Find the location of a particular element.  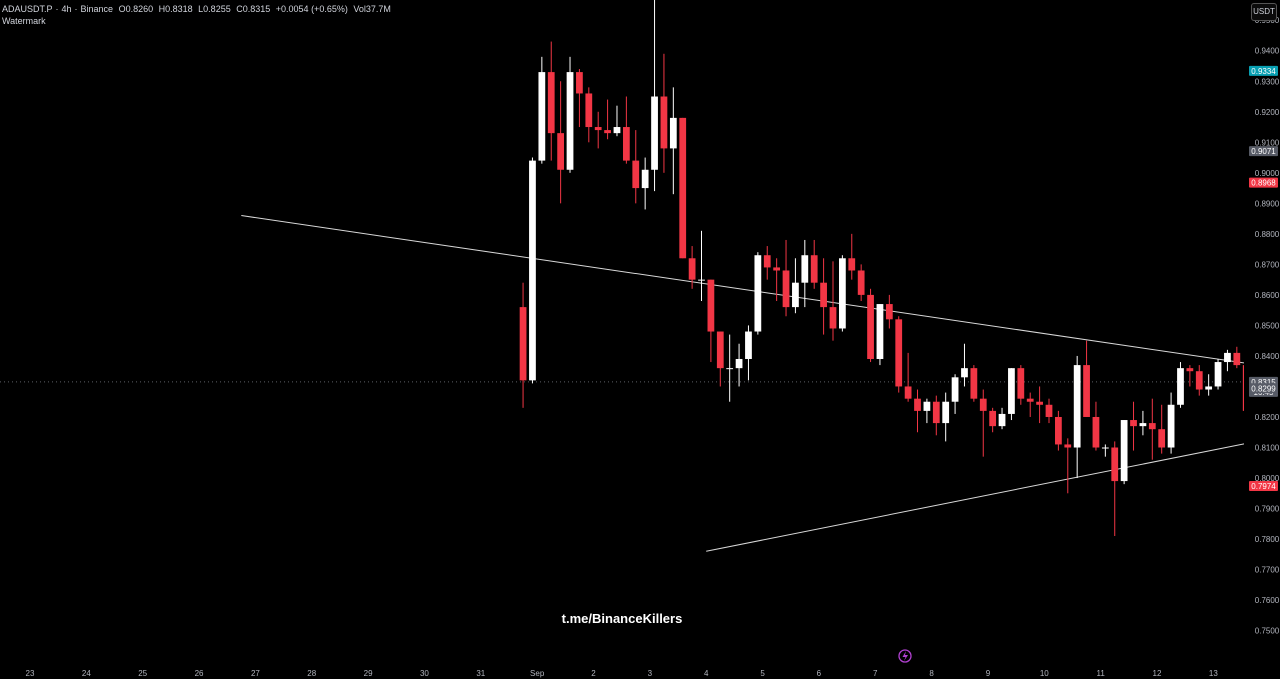

currency-button: USDT is located at coordinates (1264, 12).